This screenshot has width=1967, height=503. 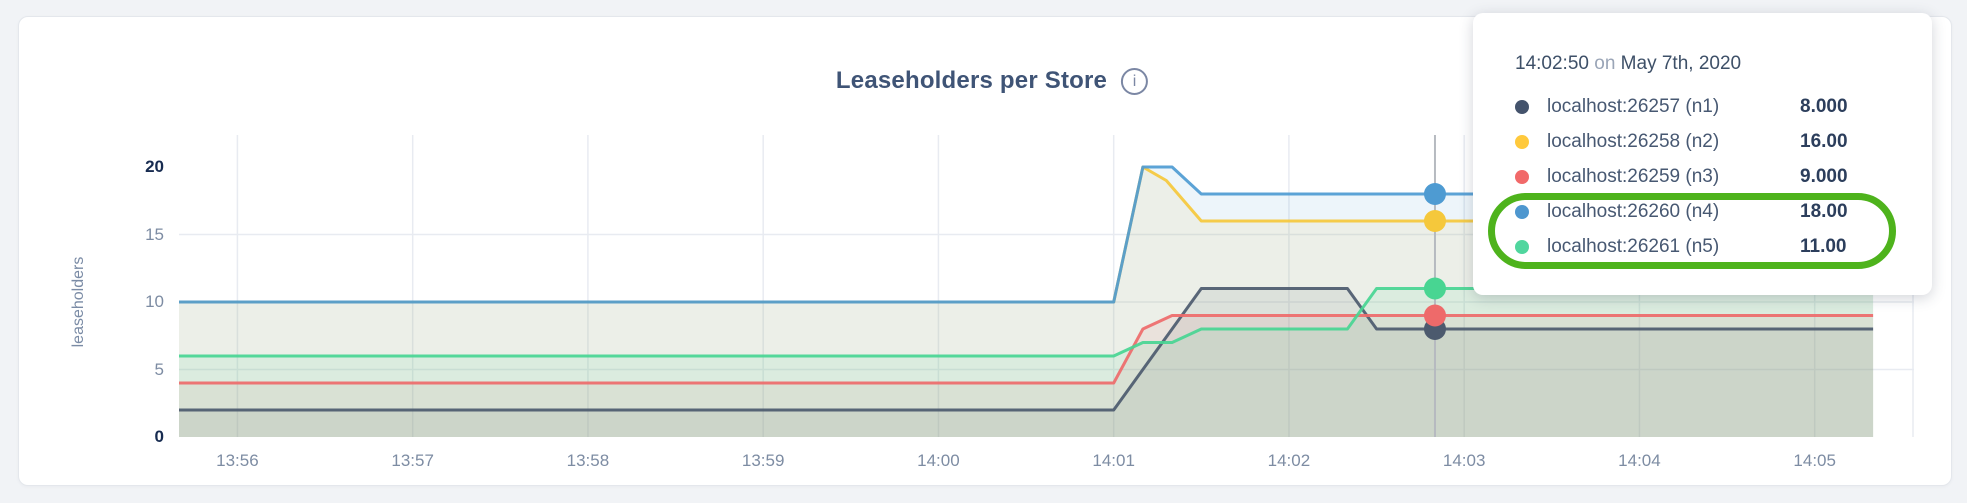 I want to click on series-value: 18.00, so click(x=1824, y=211).